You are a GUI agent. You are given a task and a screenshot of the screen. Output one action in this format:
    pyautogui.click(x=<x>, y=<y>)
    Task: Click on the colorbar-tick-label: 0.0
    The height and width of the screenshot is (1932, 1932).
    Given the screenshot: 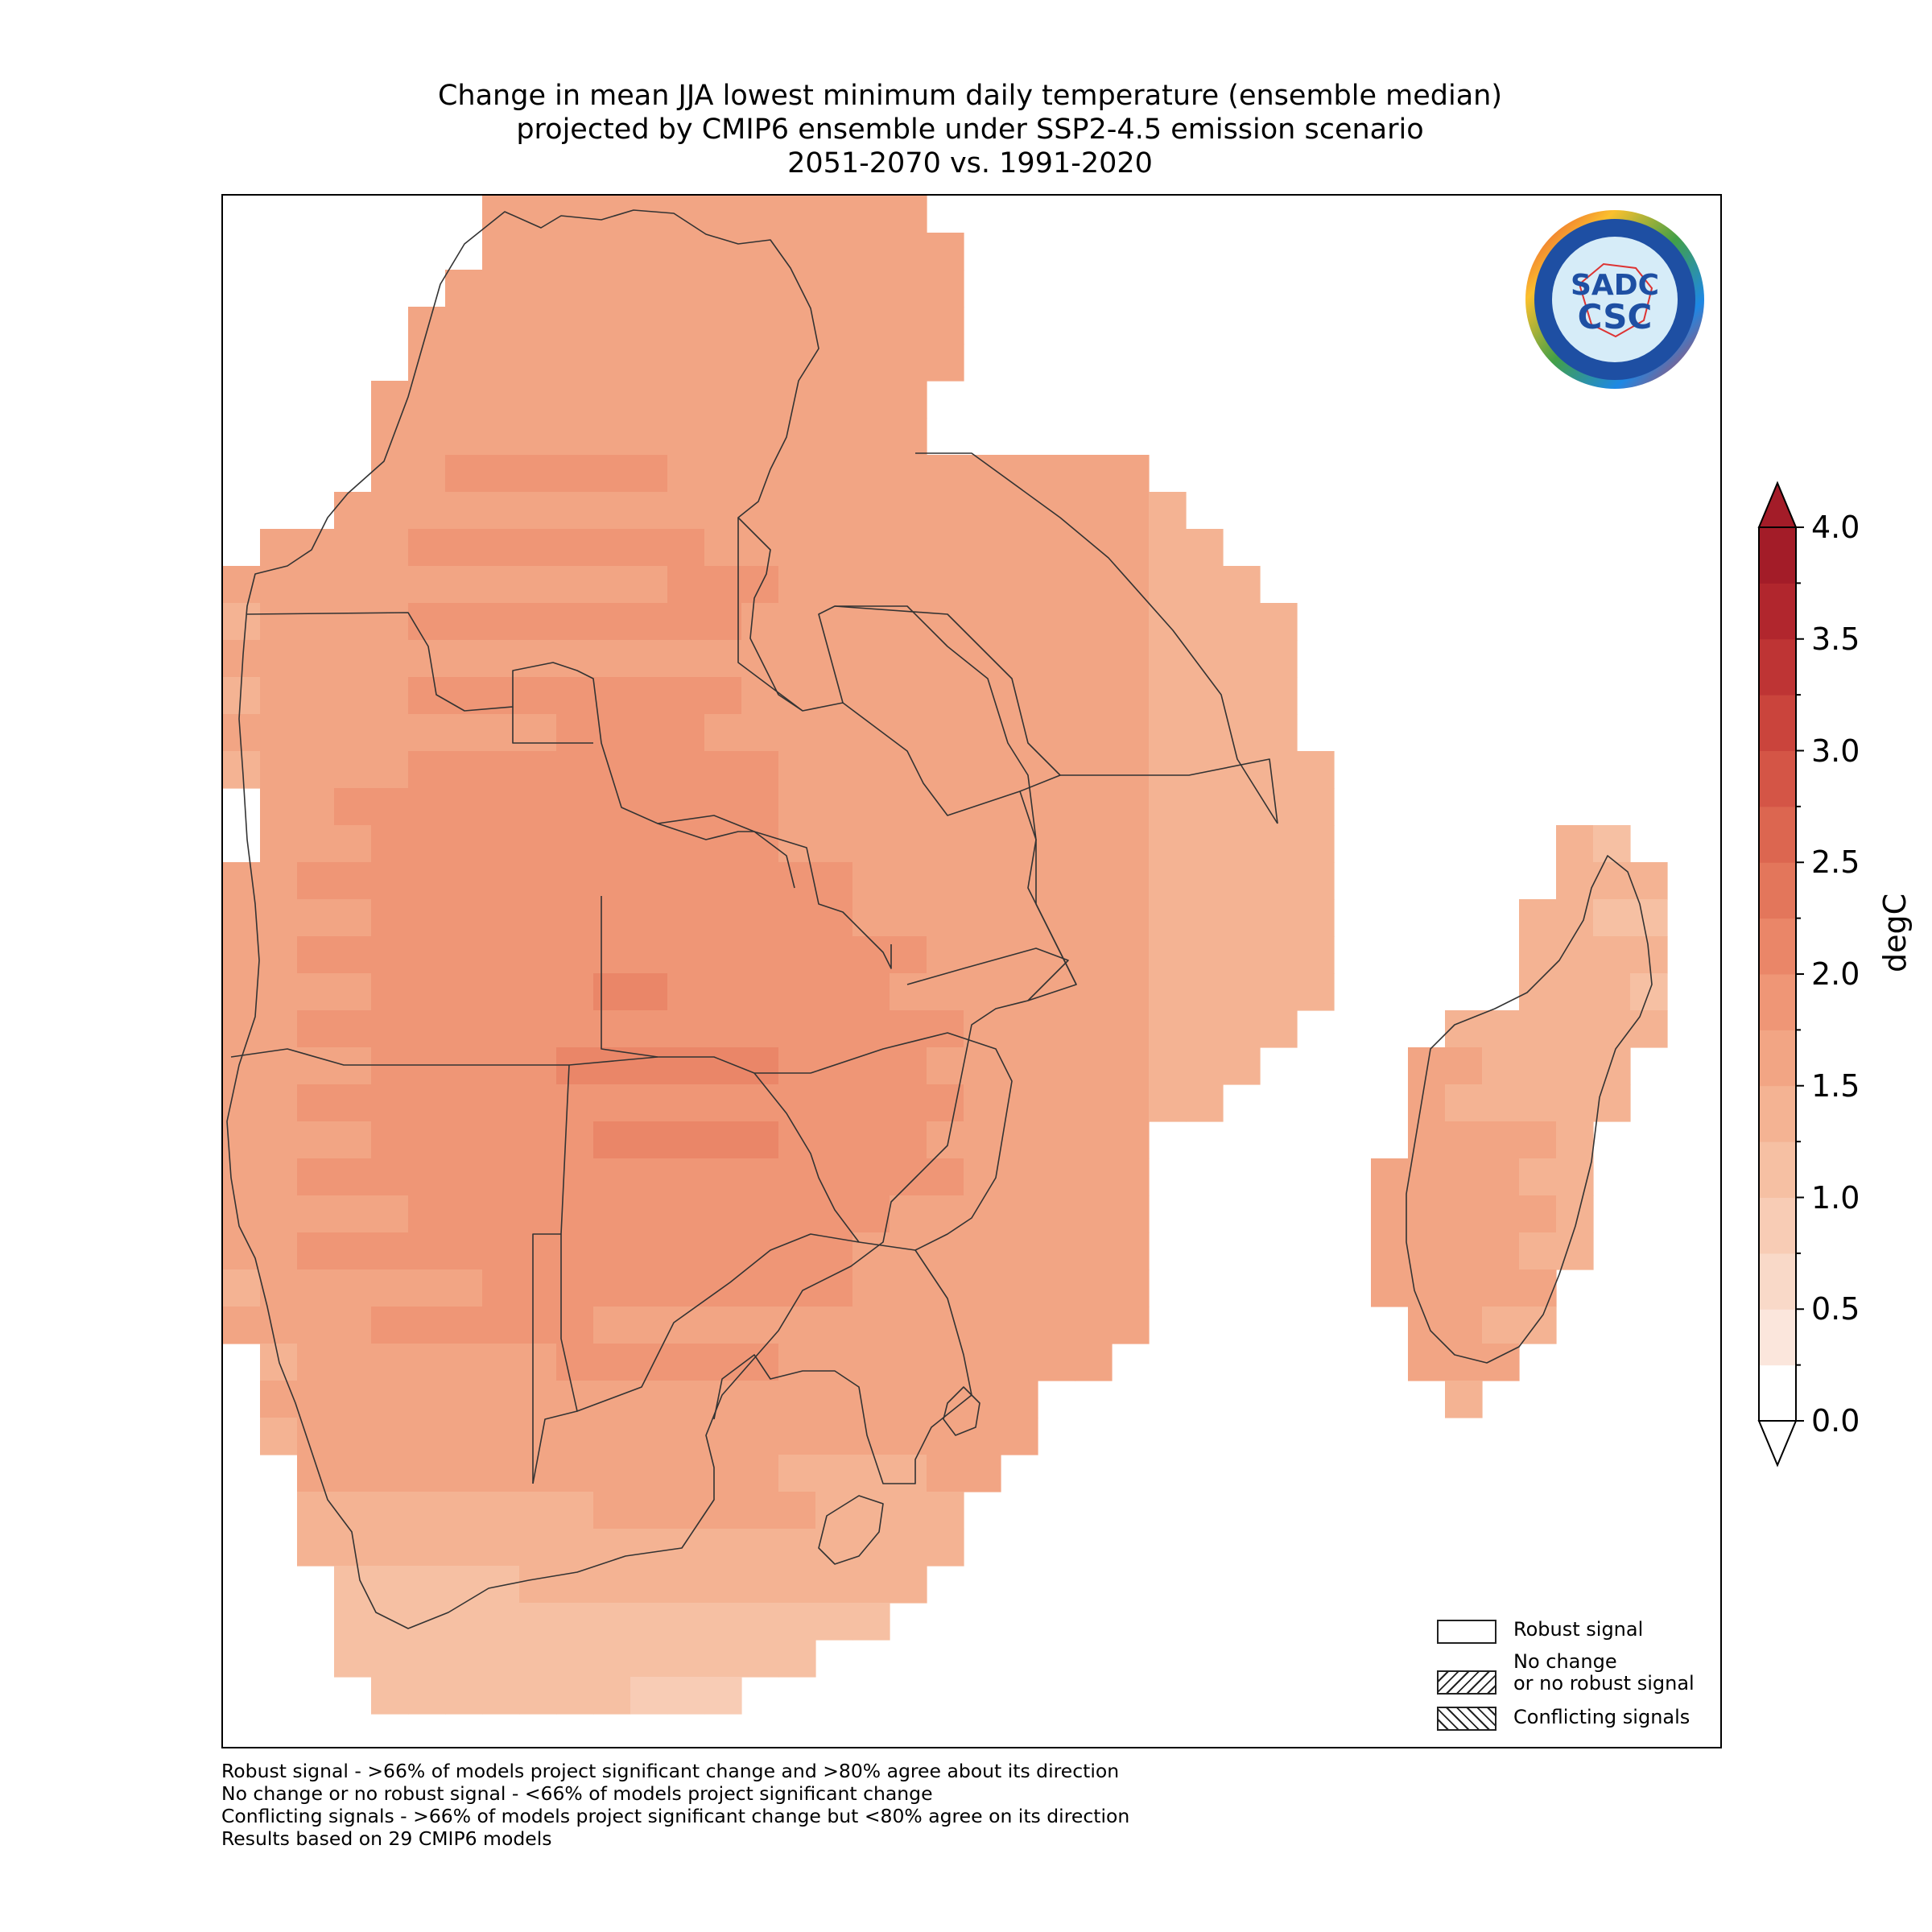 What is the action you would take?
    pyautogui.click(x=1835, y=1421)
    